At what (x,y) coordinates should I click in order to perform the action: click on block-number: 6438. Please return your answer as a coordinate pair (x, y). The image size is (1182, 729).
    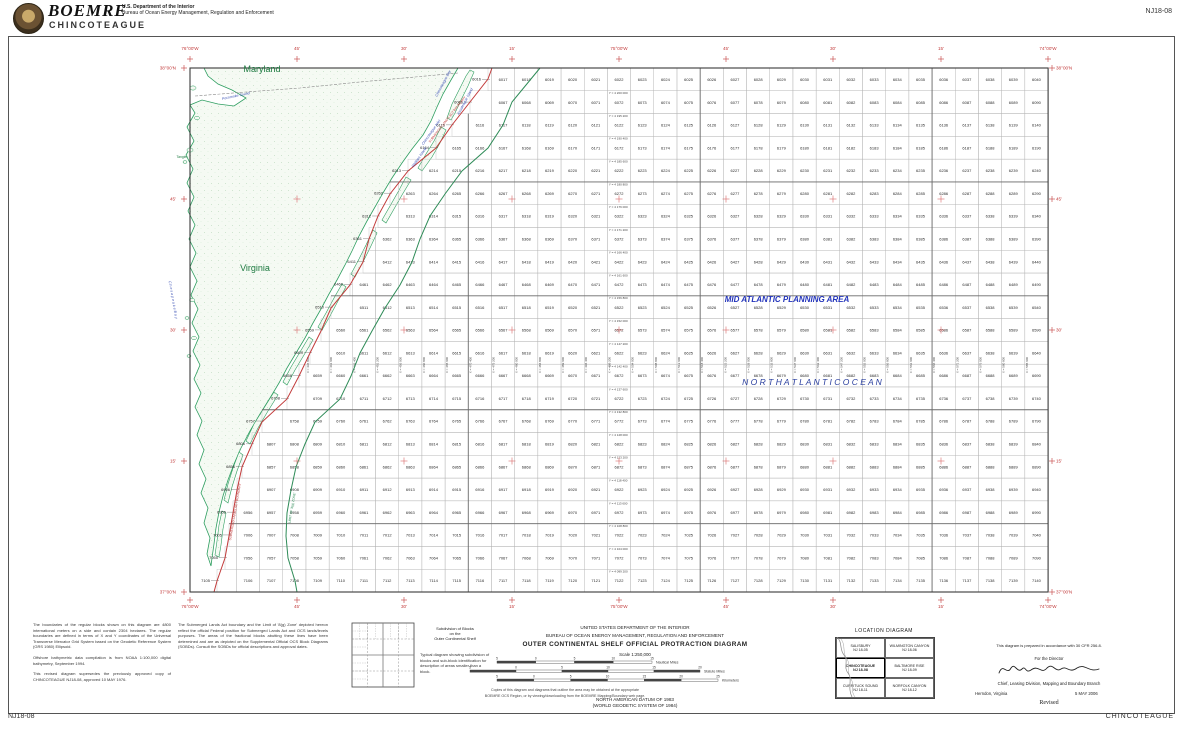
    Looking at the image, I should click on (991, 261).